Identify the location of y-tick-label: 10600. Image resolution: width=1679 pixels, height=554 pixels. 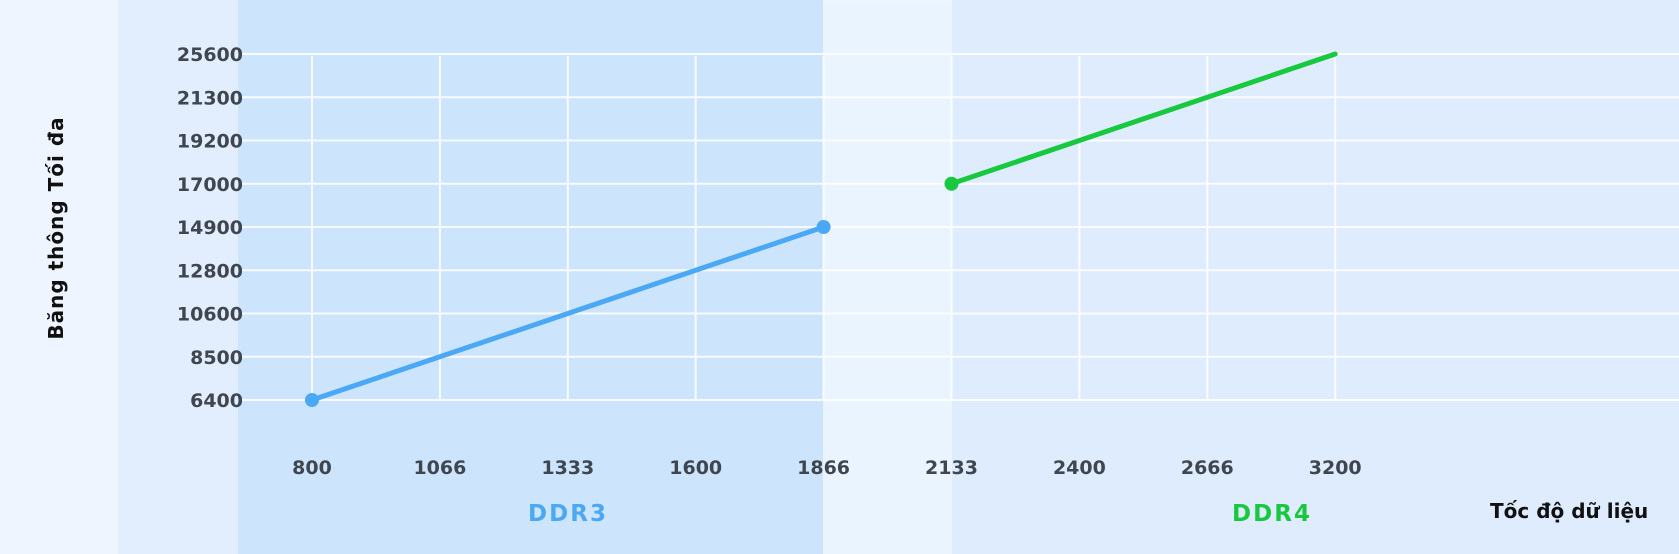
(210, 315).